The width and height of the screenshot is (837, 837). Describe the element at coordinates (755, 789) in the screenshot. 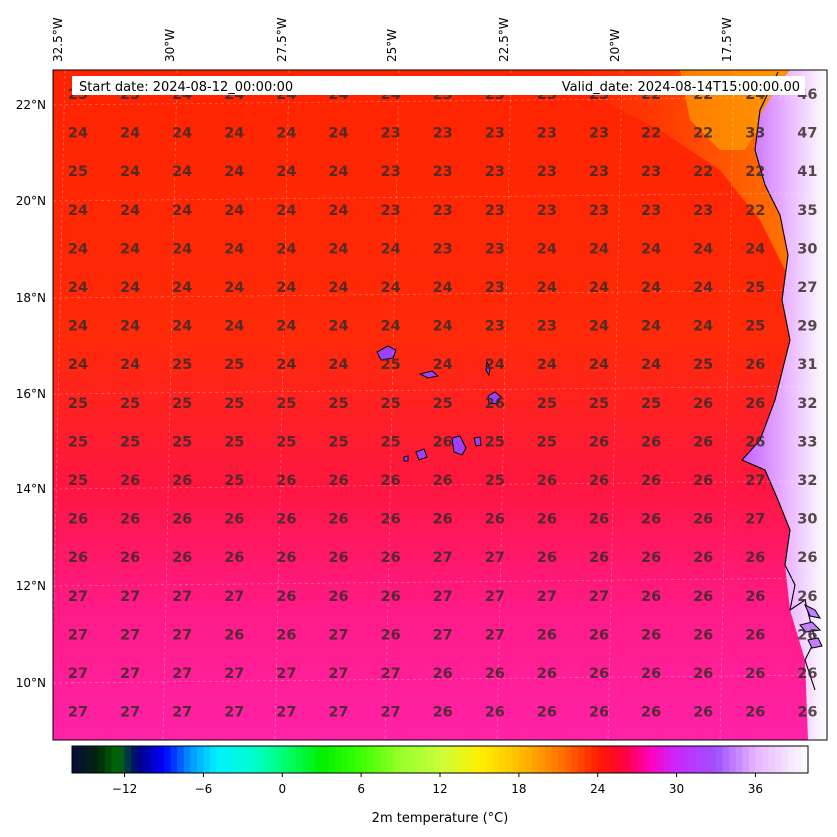

I see `colorbar-tick-label: 36` at that location.